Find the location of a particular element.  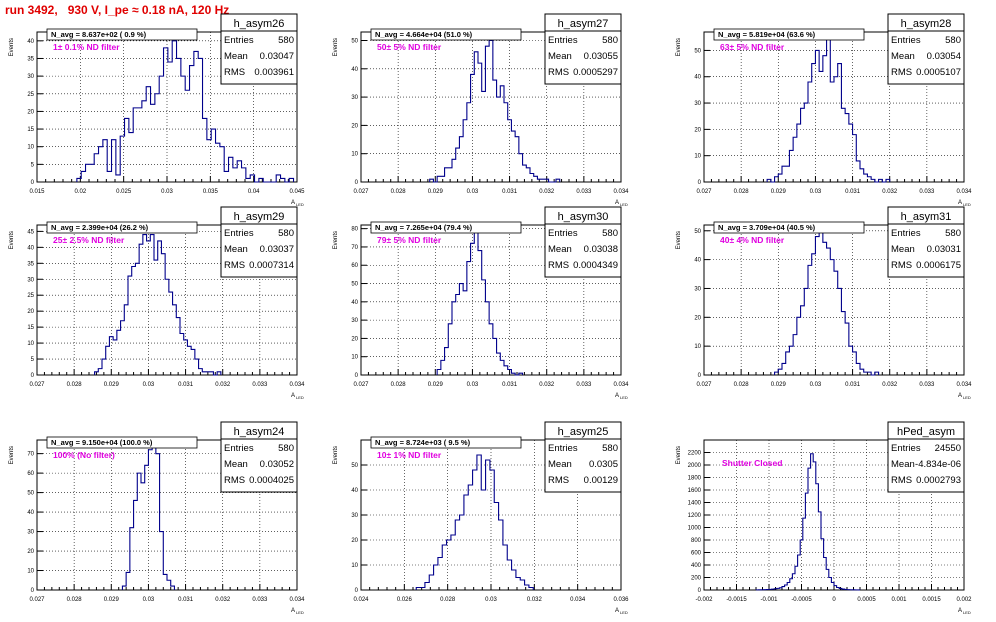

histogram-series-h_asym24 is located at coordinates (148, 516).